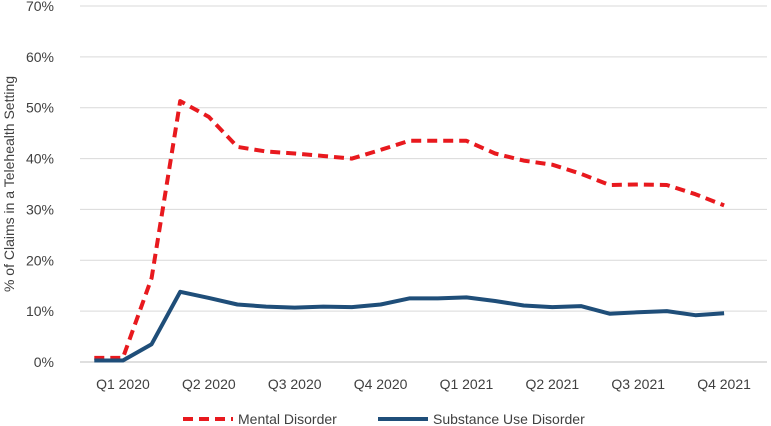 The height and width of the screenshot is (426, 771). I want to click on y-tick-label: 60%, so click(40, 57).